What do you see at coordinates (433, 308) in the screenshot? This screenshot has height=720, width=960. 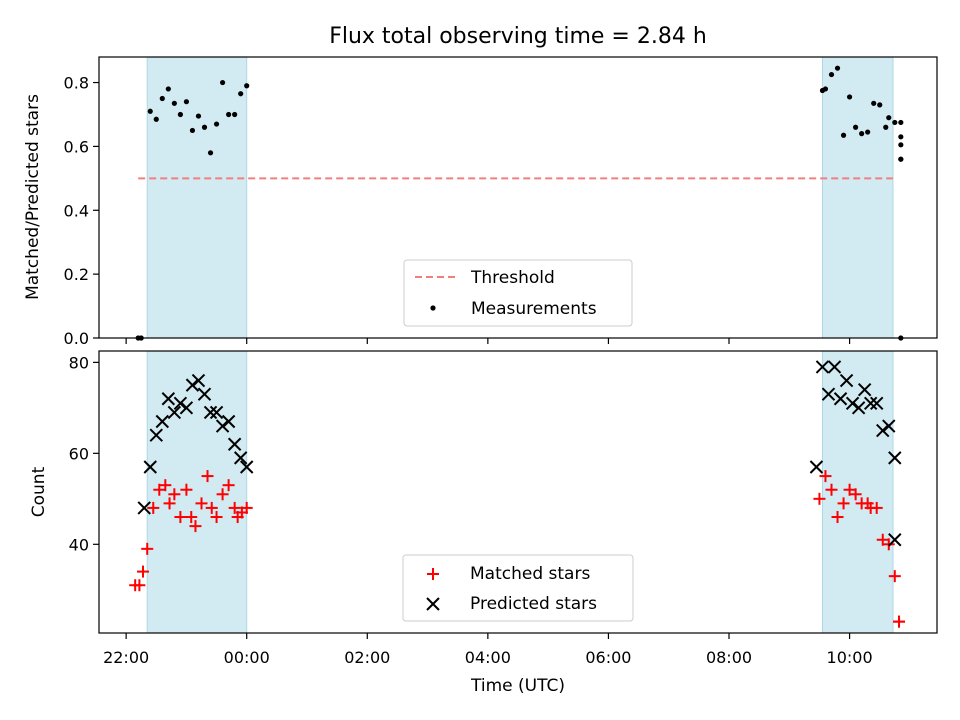 I see `measurements-legend-marker` at bounding box center [433, 308].